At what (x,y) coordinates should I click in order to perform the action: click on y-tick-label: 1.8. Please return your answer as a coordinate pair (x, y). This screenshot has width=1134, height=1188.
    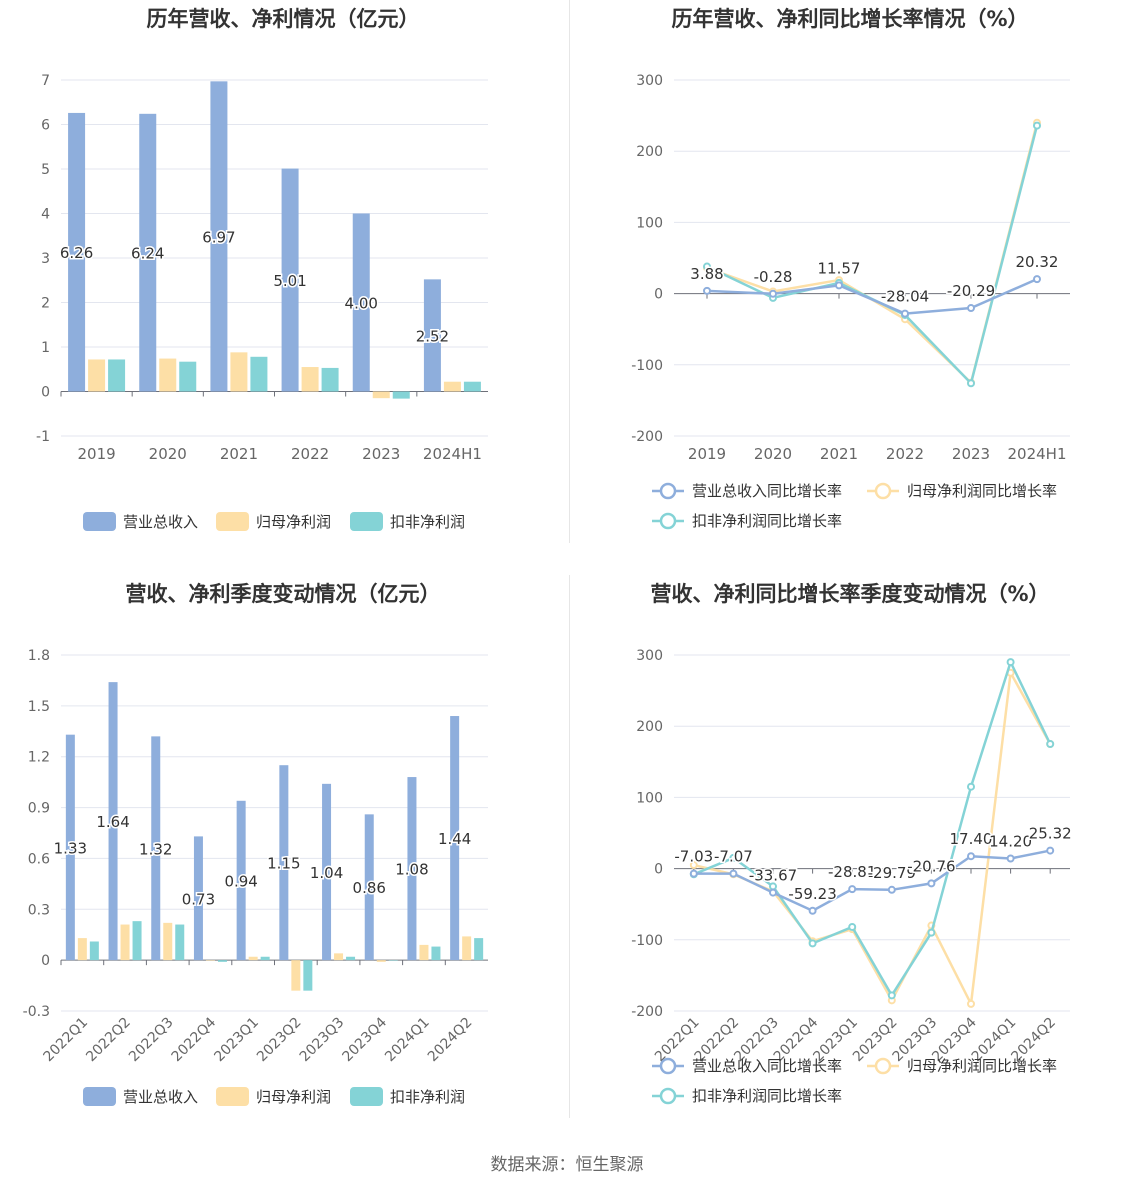
    Looking at the image, I should click on (39, 656).